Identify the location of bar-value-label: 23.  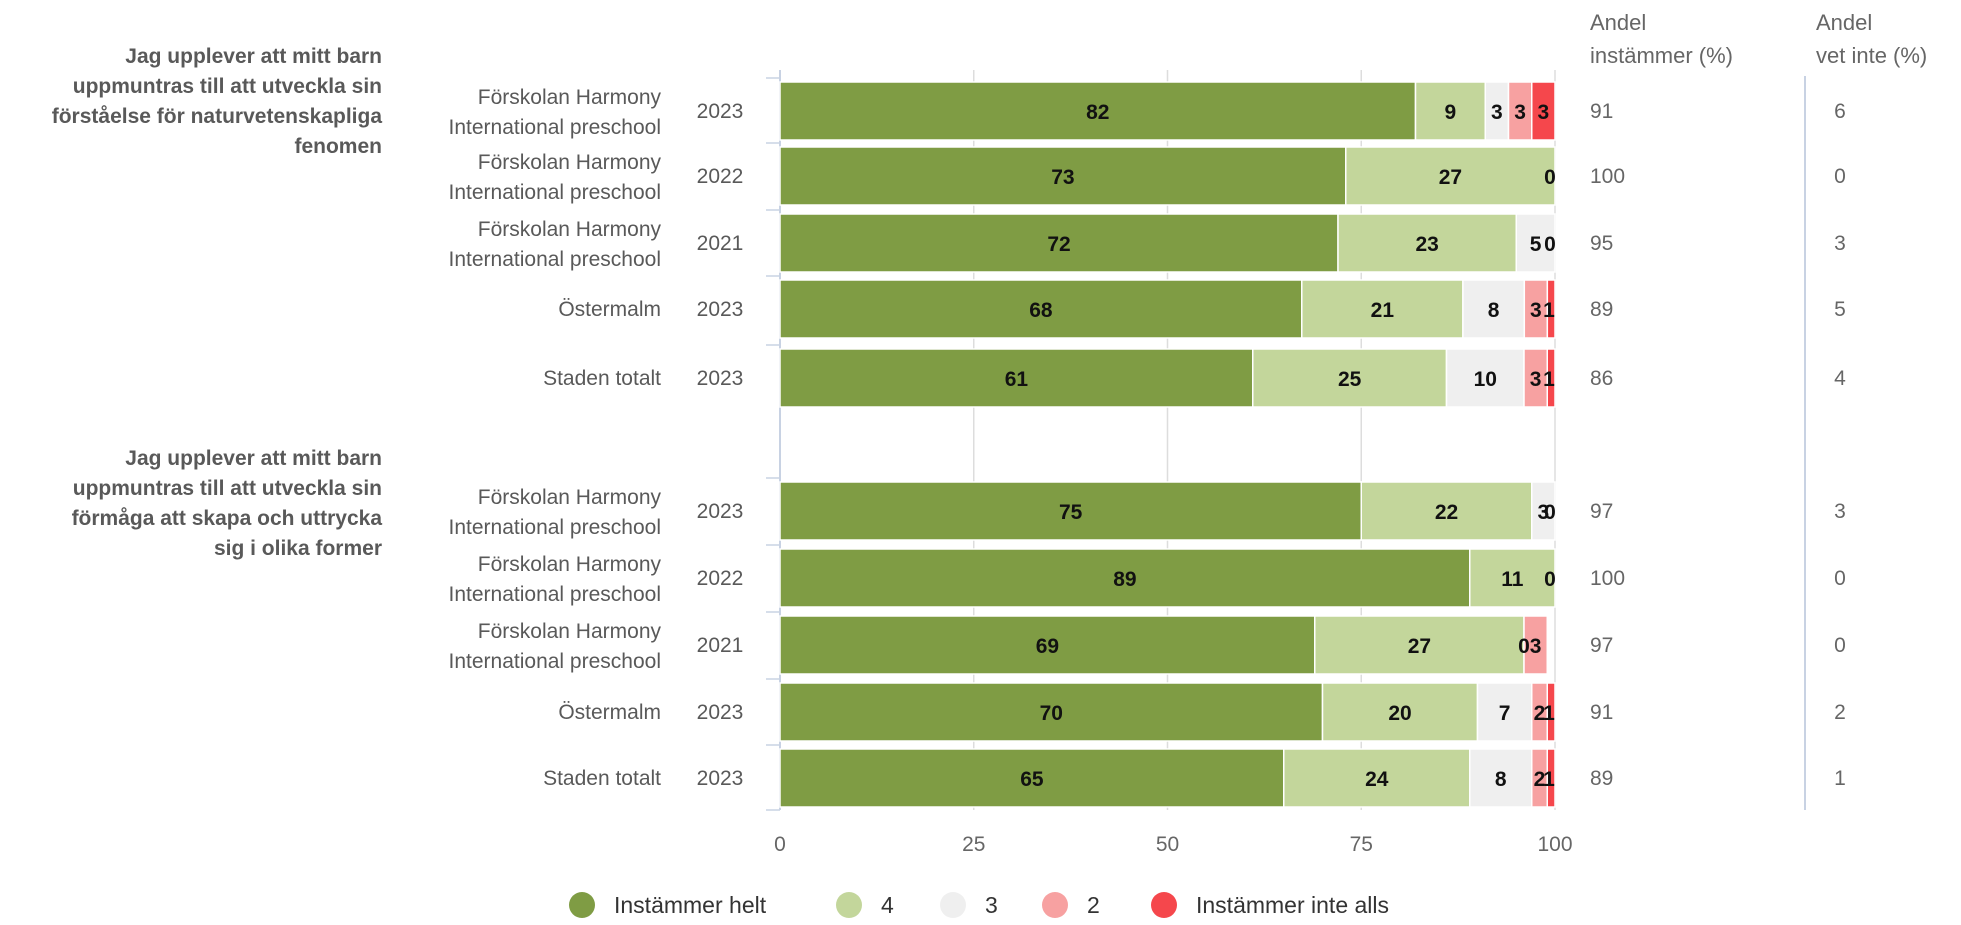
(1426, 244).